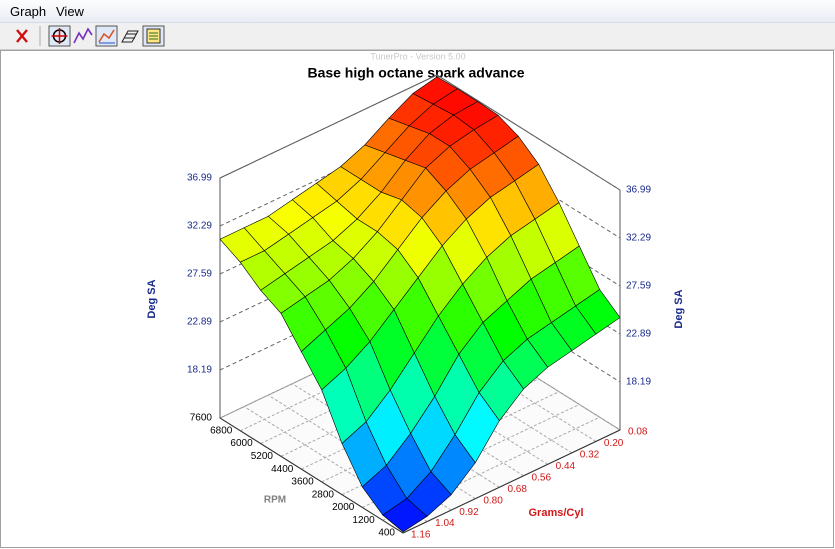 Image resolution: width=835 pixels, height=549 pixels. Describe the element at coordinates (343, 507) in the screenshot. I see `x-tick-label: 2000` at that location.